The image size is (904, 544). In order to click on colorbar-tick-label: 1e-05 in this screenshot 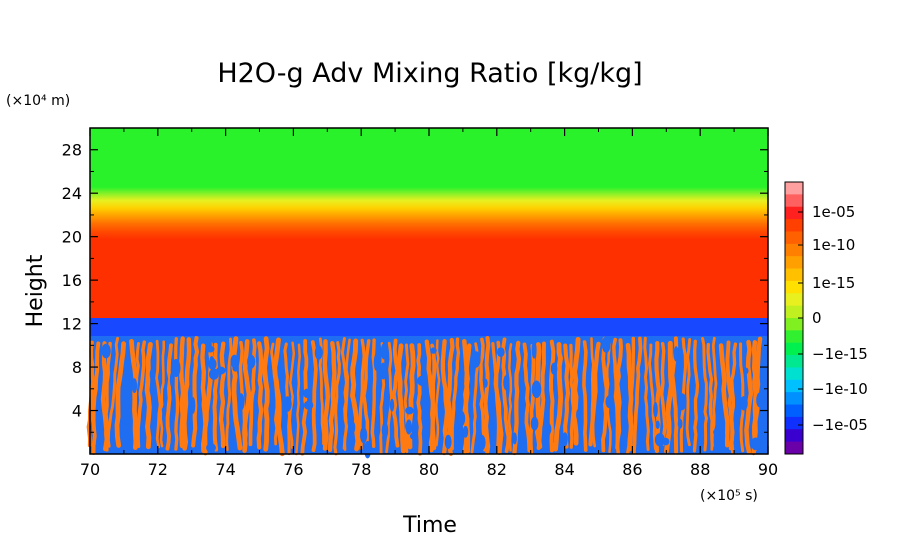, I will do `click(833, 212)`.